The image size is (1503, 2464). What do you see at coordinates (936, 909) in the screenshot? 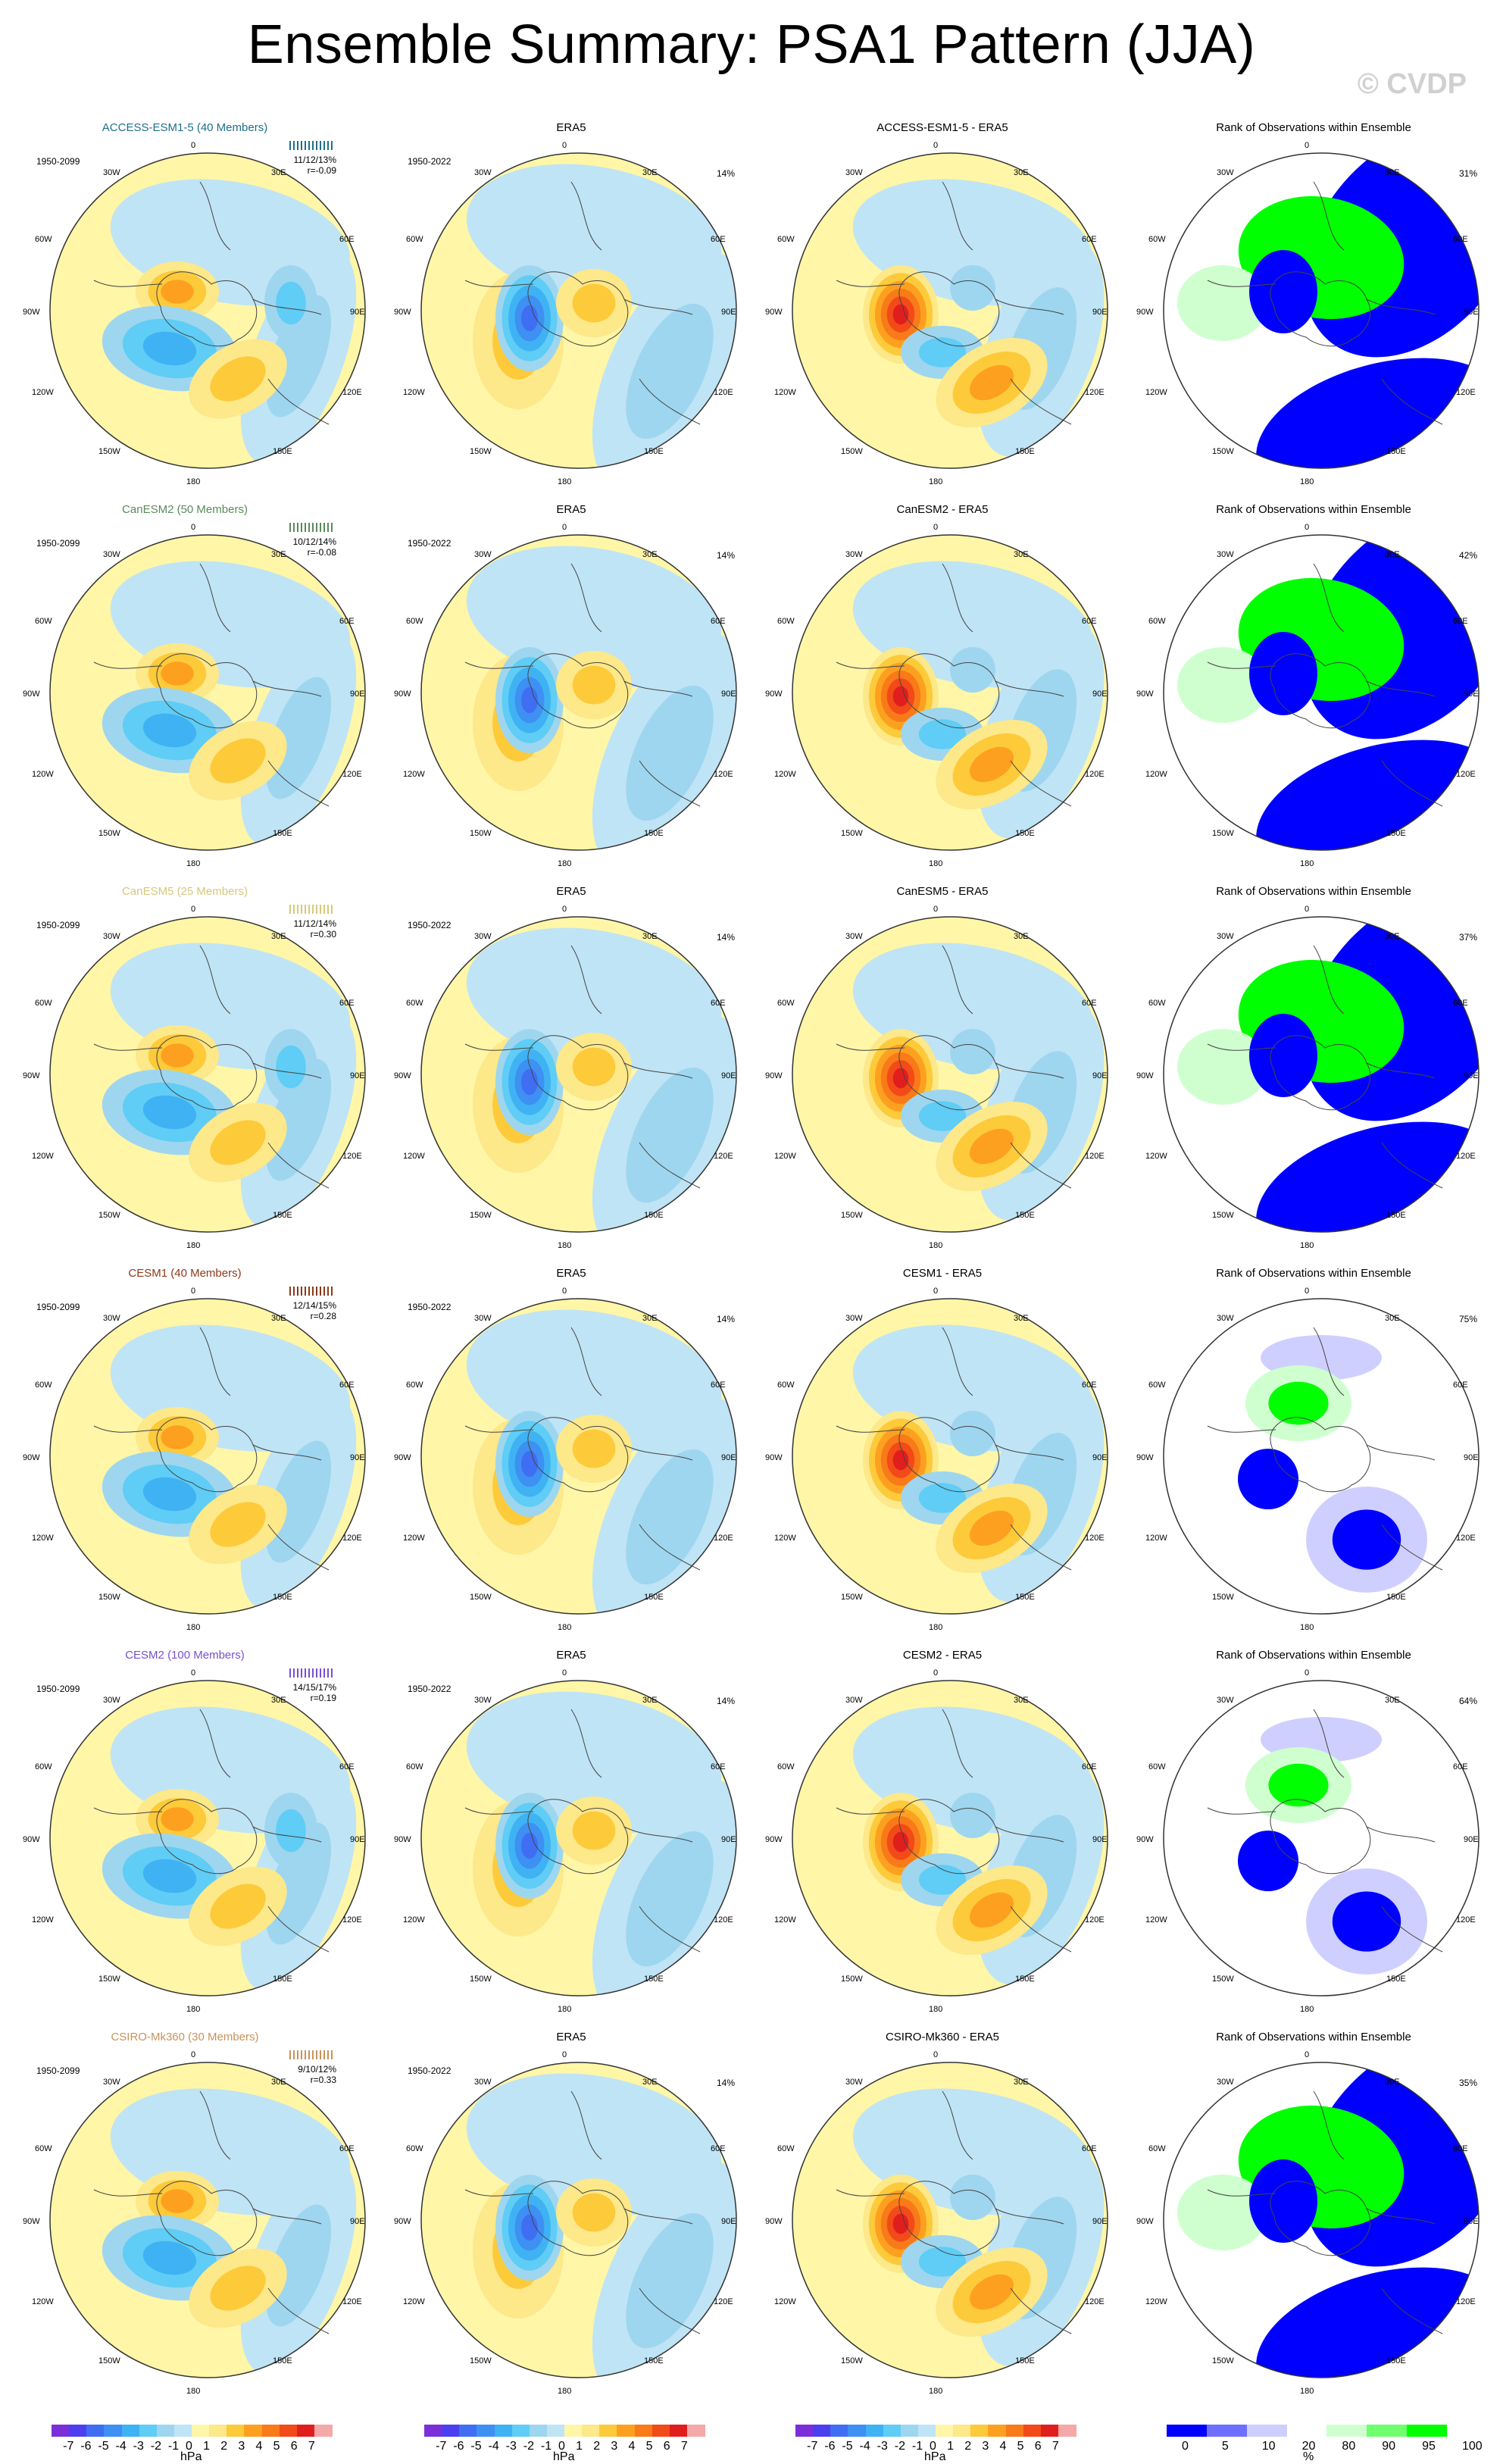
I see `longitude-label: 0` at bounding box center [936, 909].